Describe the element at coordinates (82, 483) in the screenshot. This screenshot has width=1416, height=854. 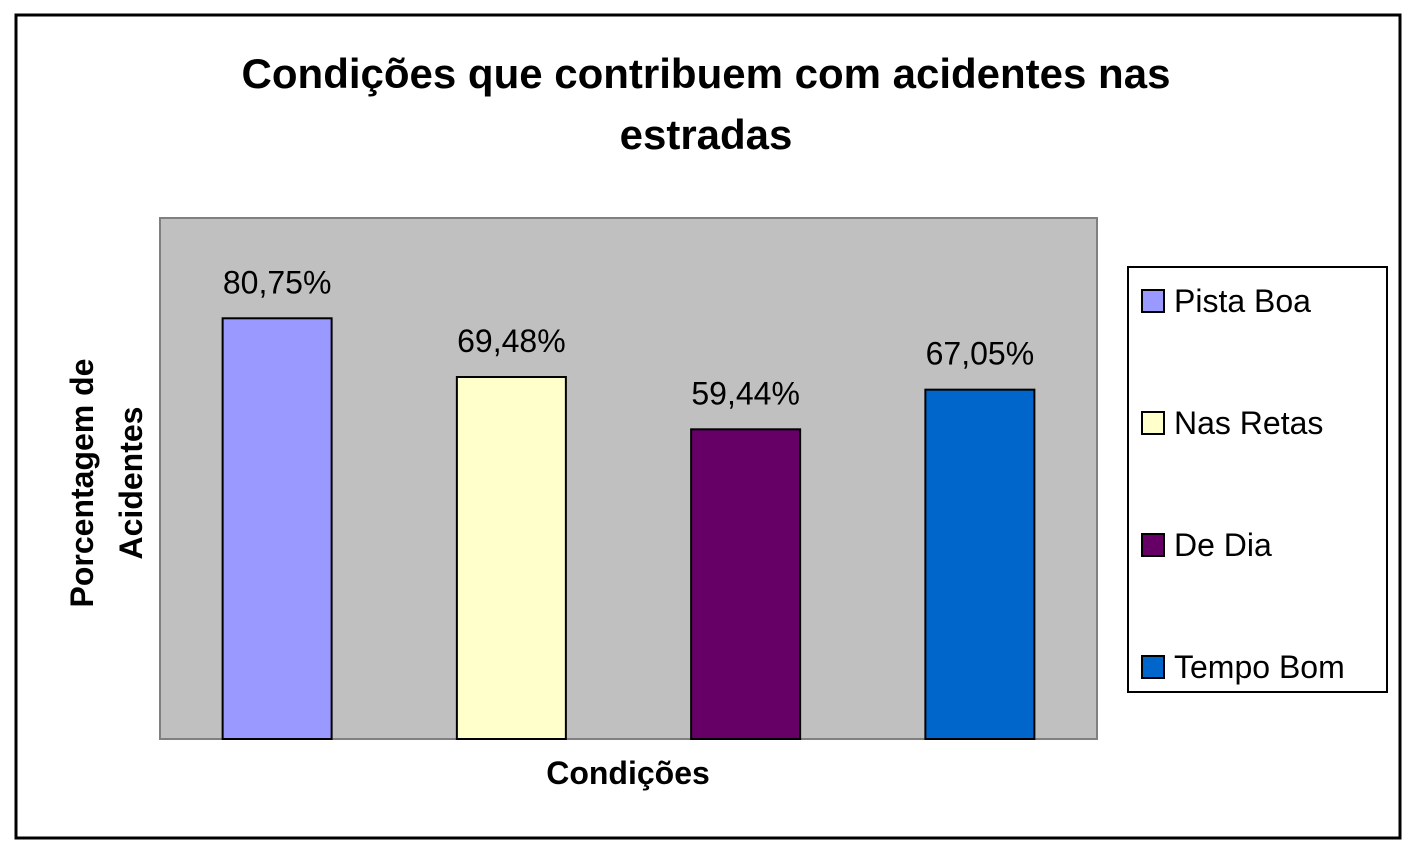
I see `y-axis-label-line-1: Porcentagem de` at that location.